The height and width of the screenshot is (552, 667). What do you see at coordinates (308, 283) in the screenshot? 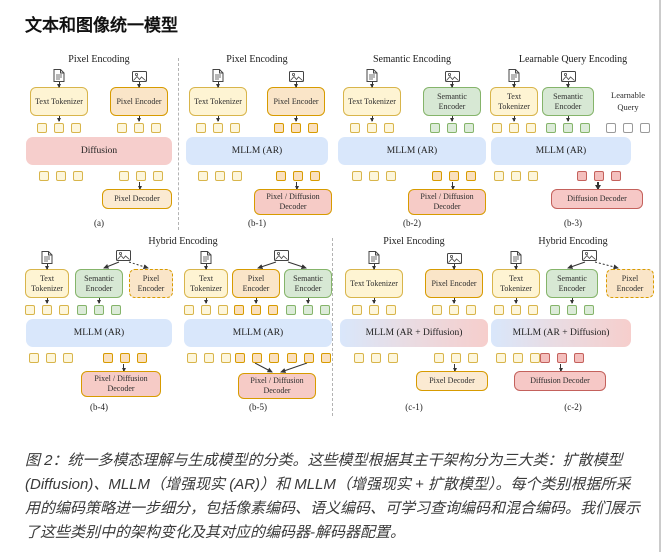
I see `semantic-encoder-box: Semantic Encoder` at bounding box center [308, 283].